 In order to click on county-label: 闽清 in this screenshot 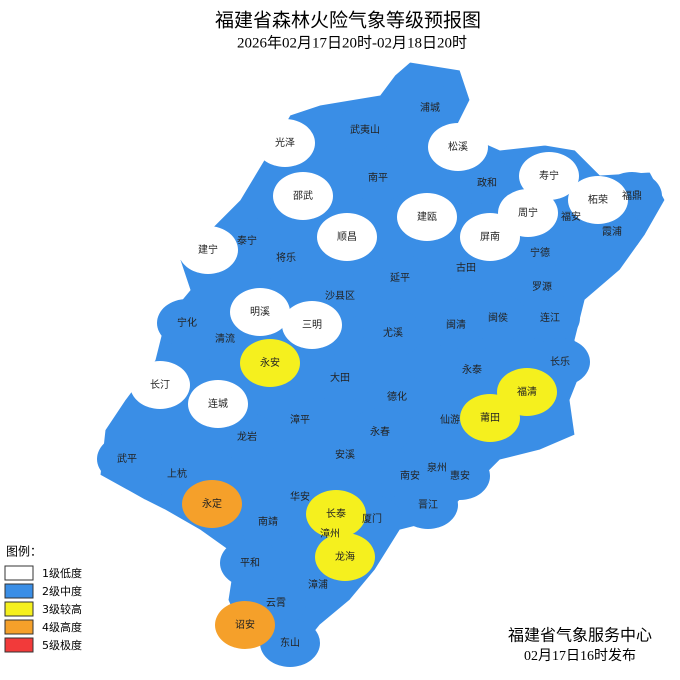, I will do `click(456, 324)`.